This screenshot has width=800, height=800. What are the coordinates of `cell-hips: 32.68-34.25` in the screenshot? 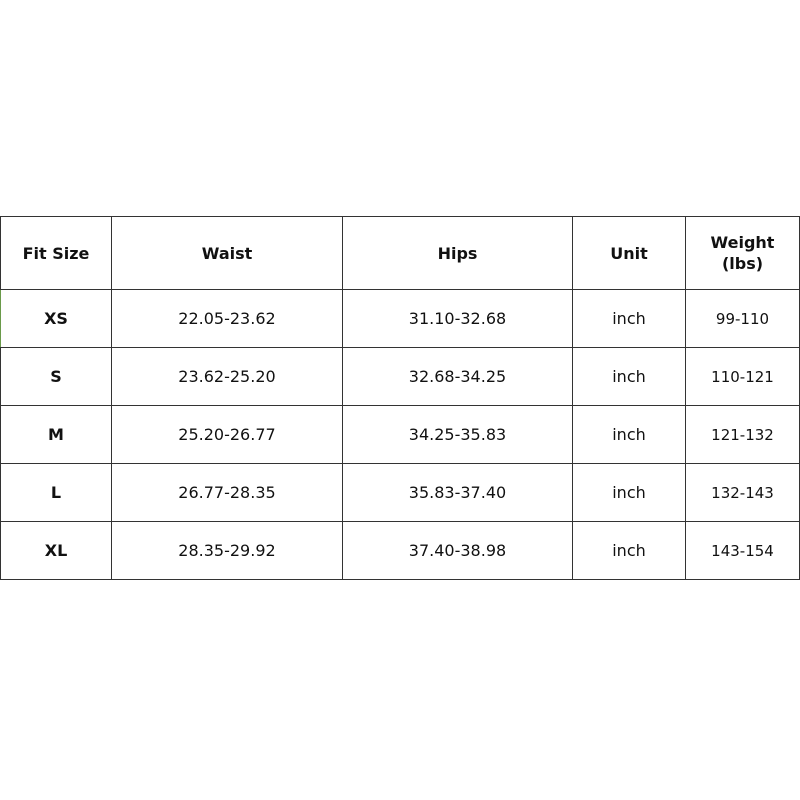 It's located at (457, 376).